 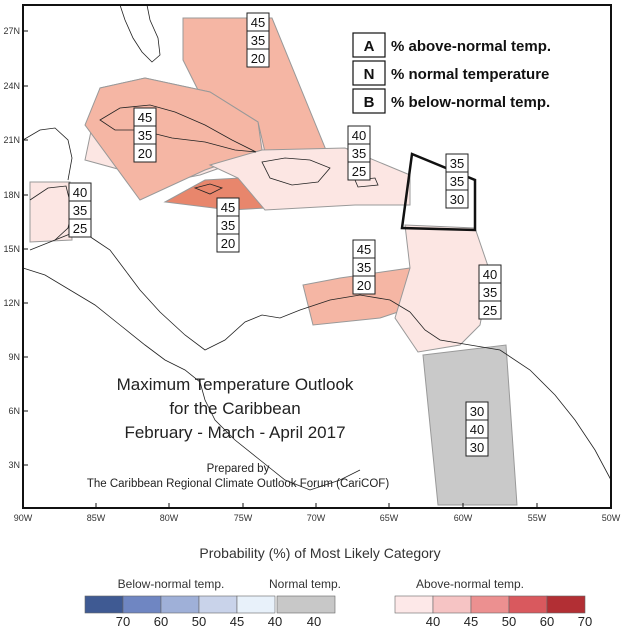 I want to click on legend-key: N, so click(x=369, y=74).